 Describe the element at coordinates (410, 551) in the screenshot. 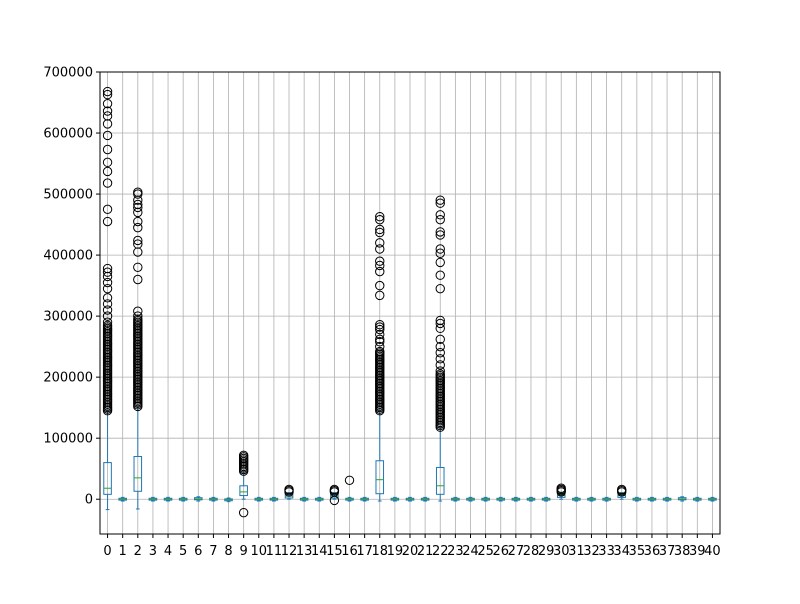

I see `x-tick-label: 20` at that location.